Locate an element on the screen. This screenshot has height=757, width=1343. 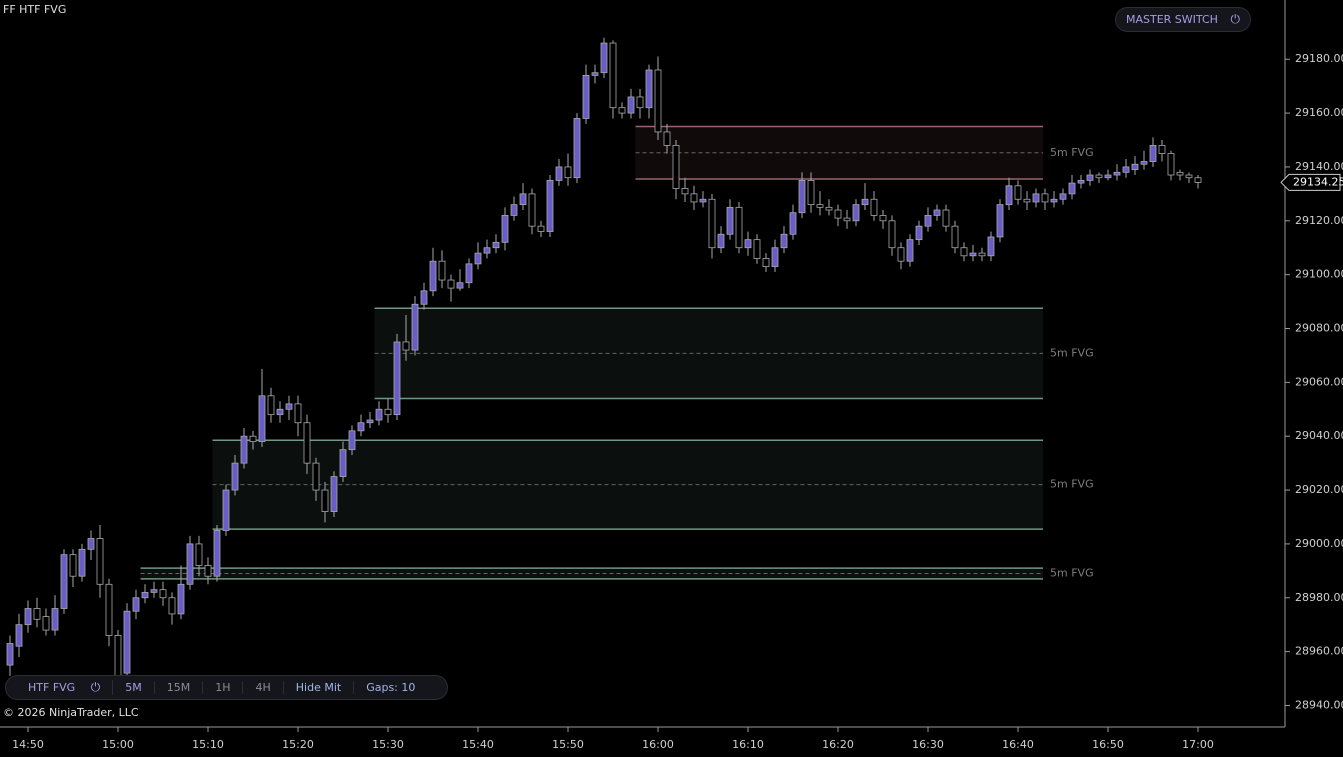
hide-mit-button: Hide Mit is located at coordinates (319, 687).